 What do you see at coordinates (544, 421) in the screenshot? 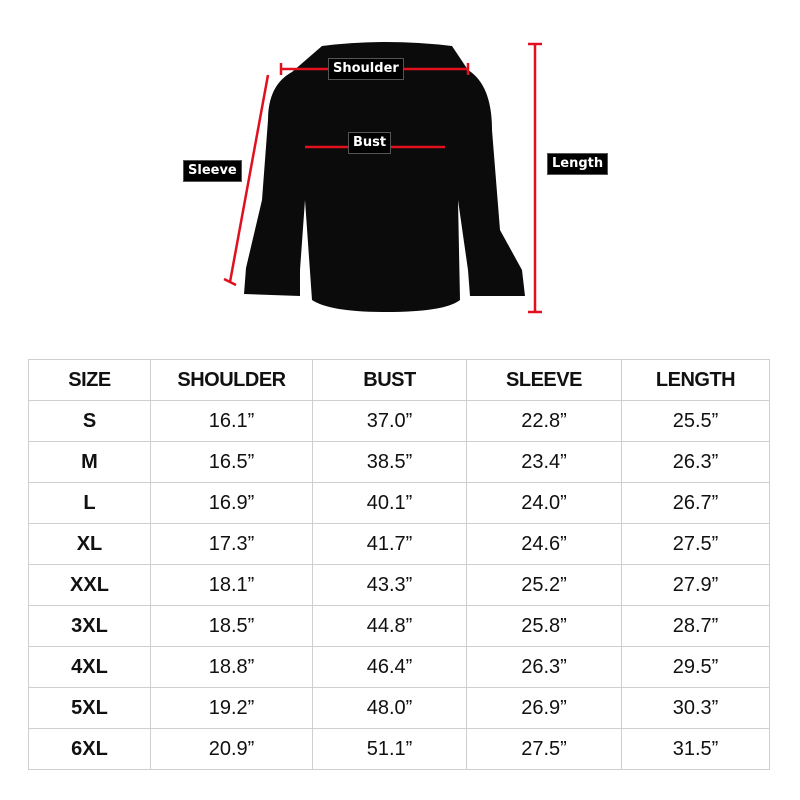
I see `measurement-cell: 22.8”` at bounding box center [544, 421].